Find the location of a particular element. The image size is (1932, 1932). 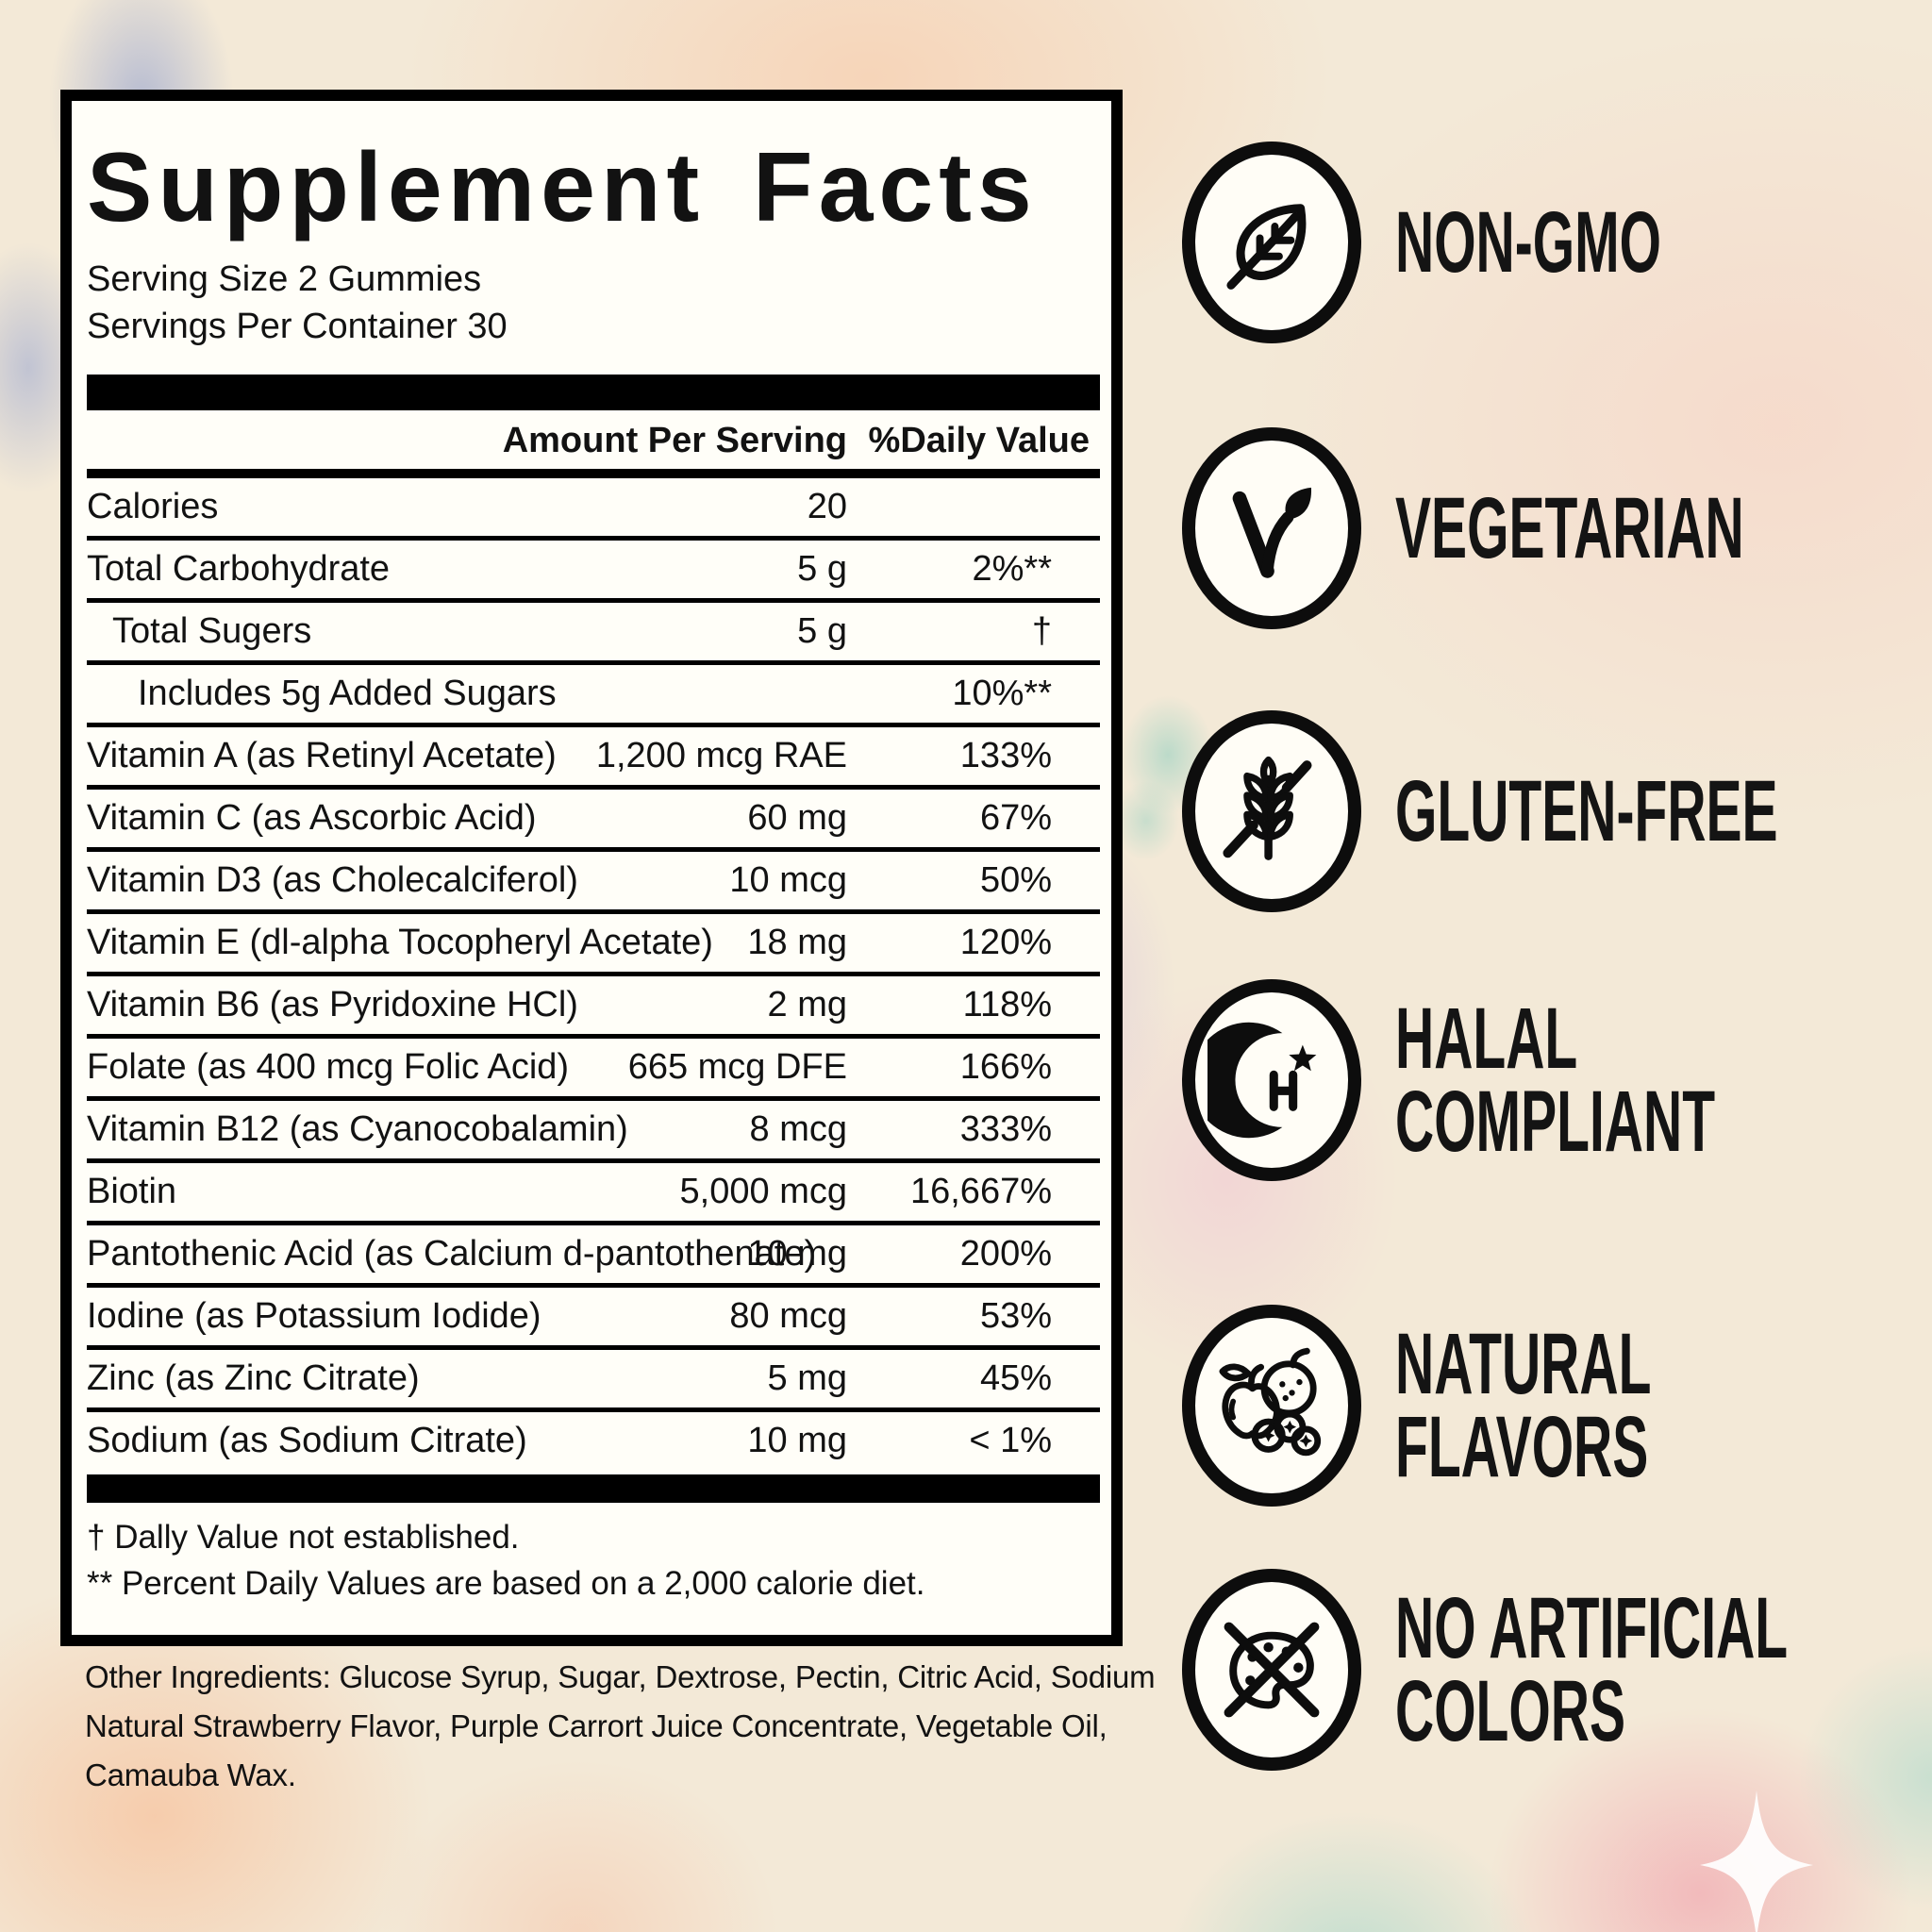

natural-fruits-icon is located at coordinates (1270, 1402).